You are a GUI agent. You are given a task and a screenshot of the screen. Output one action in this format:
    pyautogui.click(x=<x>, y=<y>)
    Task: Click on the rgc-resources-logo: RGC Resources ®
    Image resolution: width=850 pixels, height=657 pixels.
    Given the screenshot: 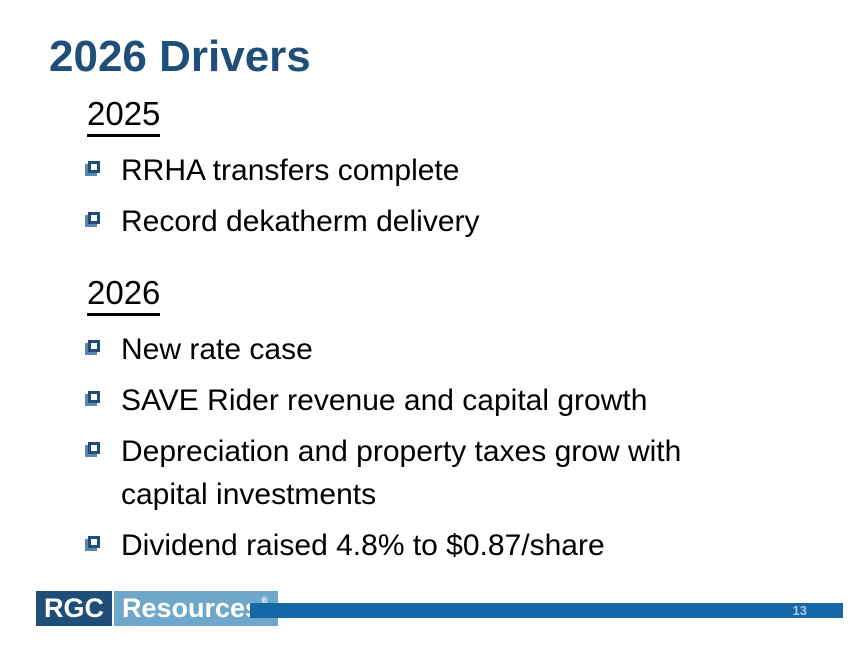 What is the action you would take?
    pyautogui.click(x=157, y=608)
    